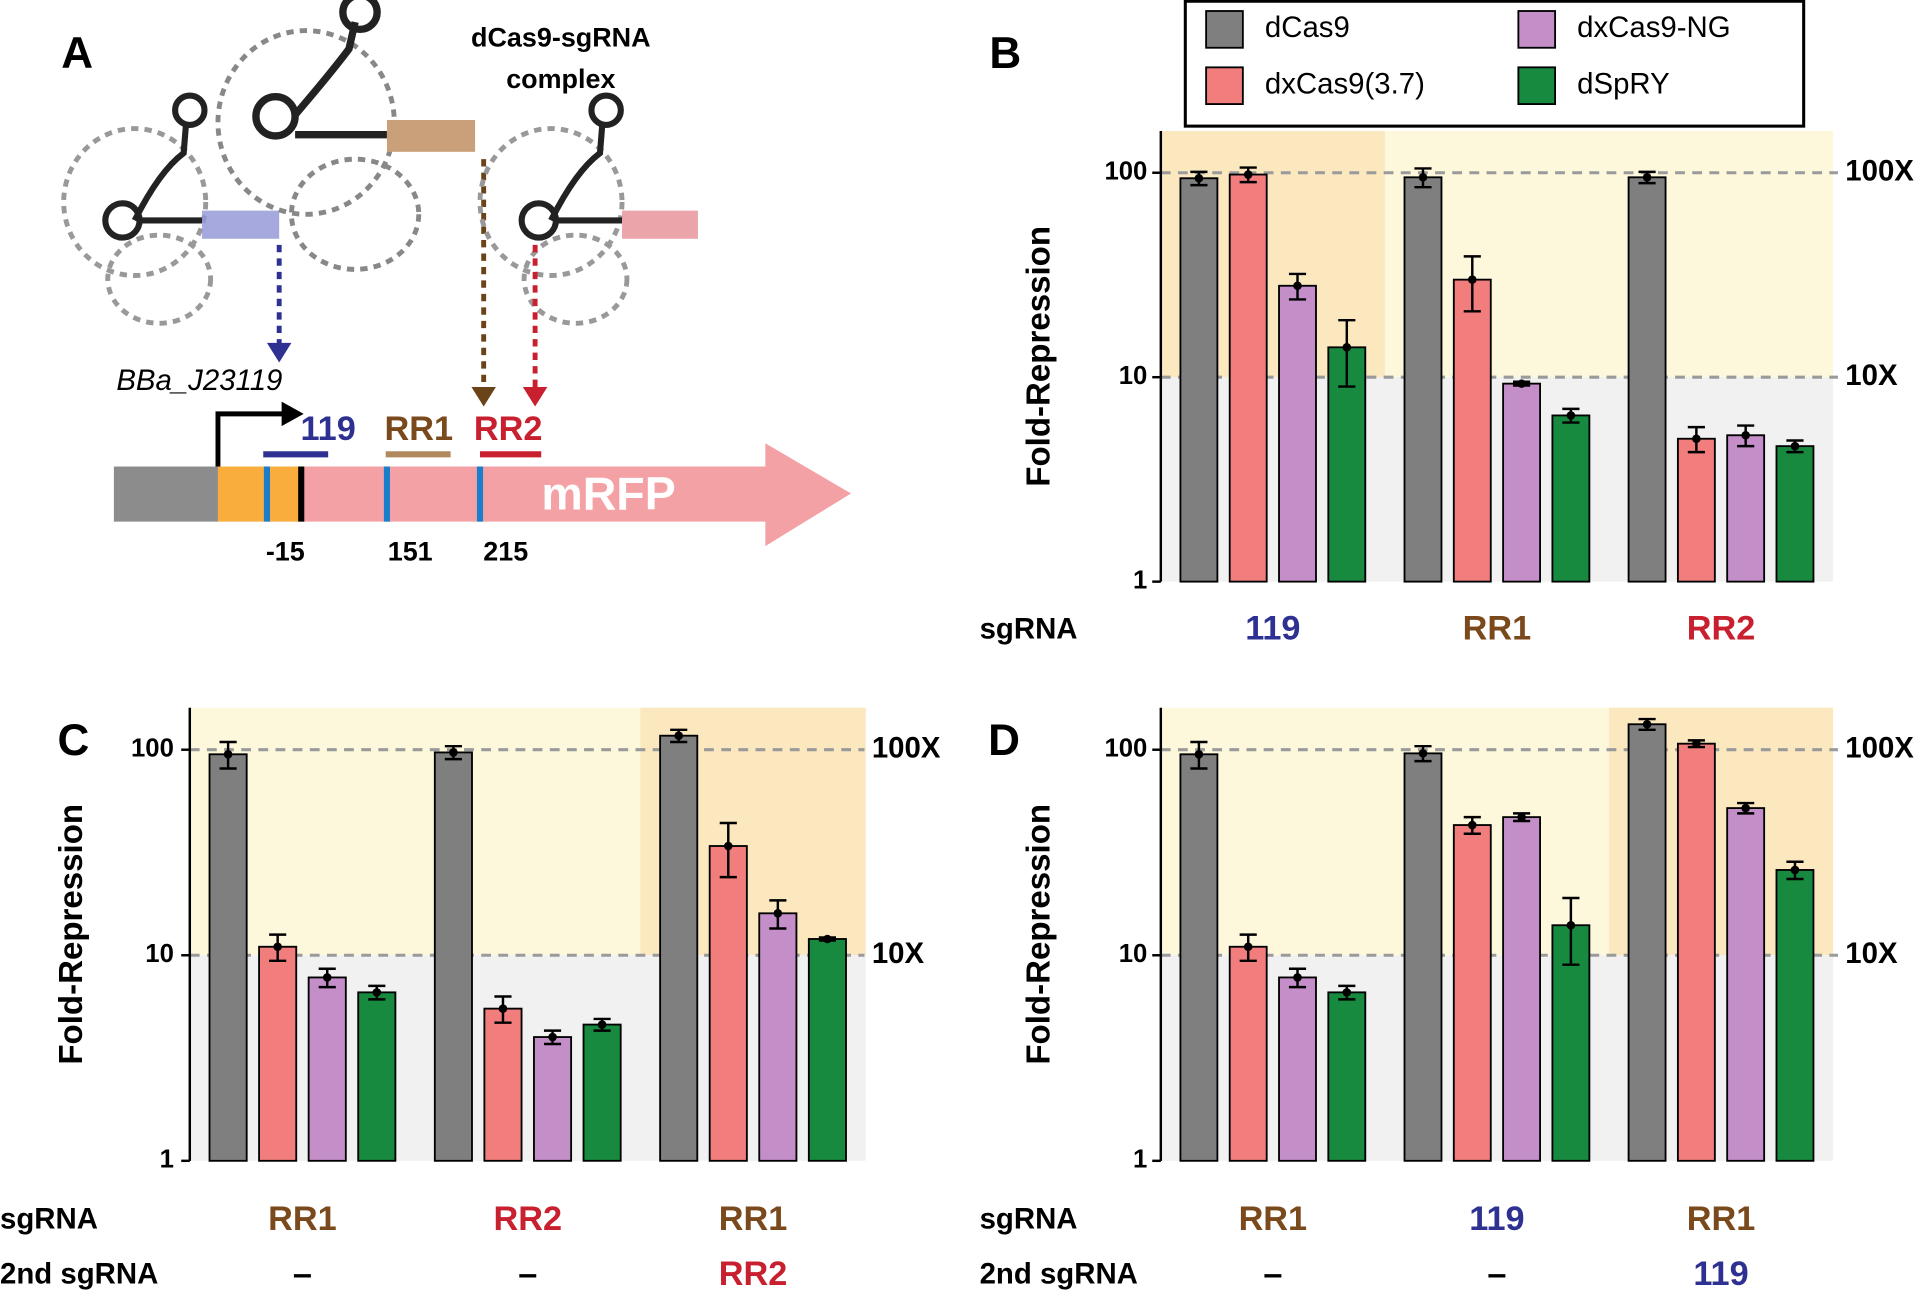  What do you see at coordinates (1005, 53) in the screenshot?
I see `panel-letter: B` at bounding box center [1005, 53].